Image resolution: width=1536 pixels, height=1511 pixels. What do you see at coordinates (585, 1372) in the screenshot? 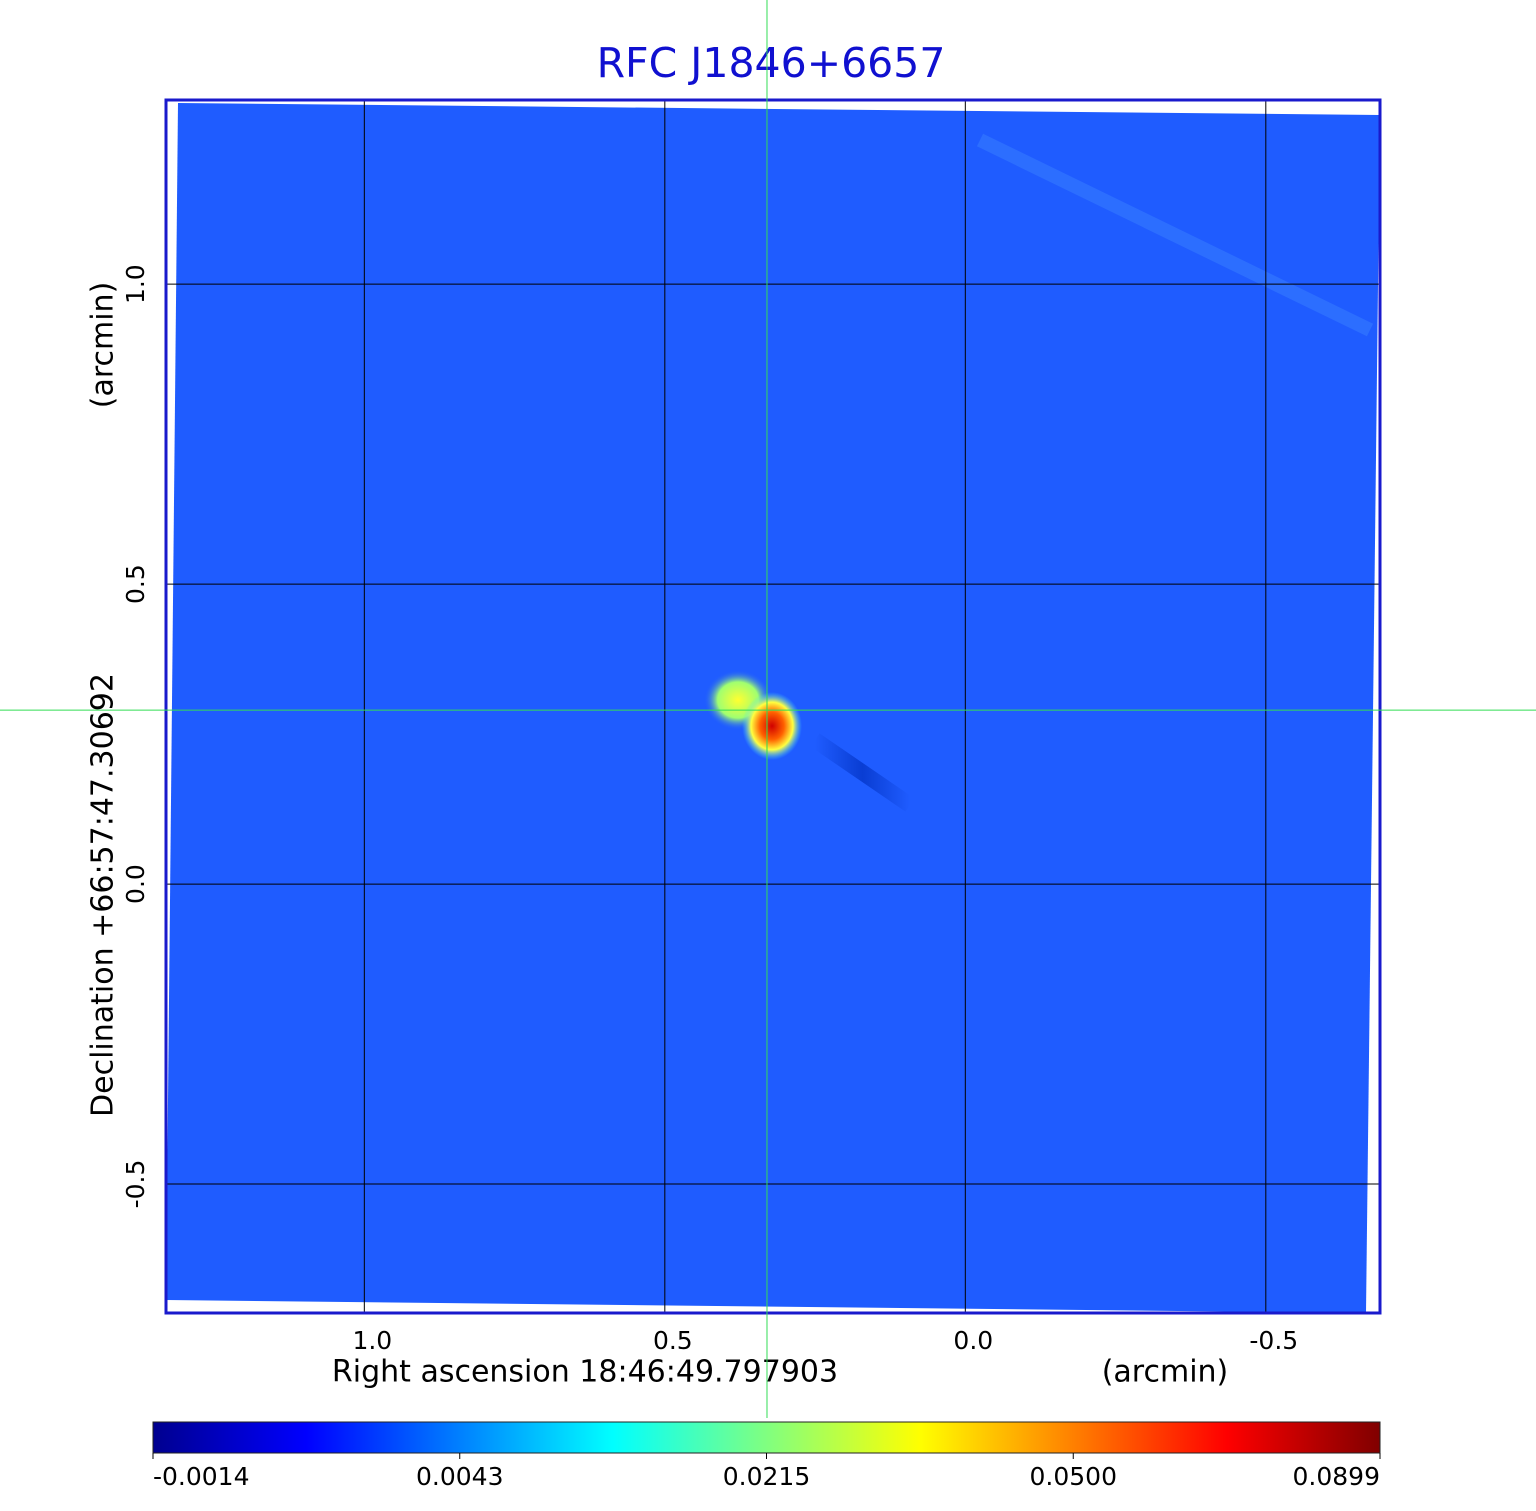
I see `x-axis-label: Right ascension 18:46:49.797903` at bounding box center [585, 1372].